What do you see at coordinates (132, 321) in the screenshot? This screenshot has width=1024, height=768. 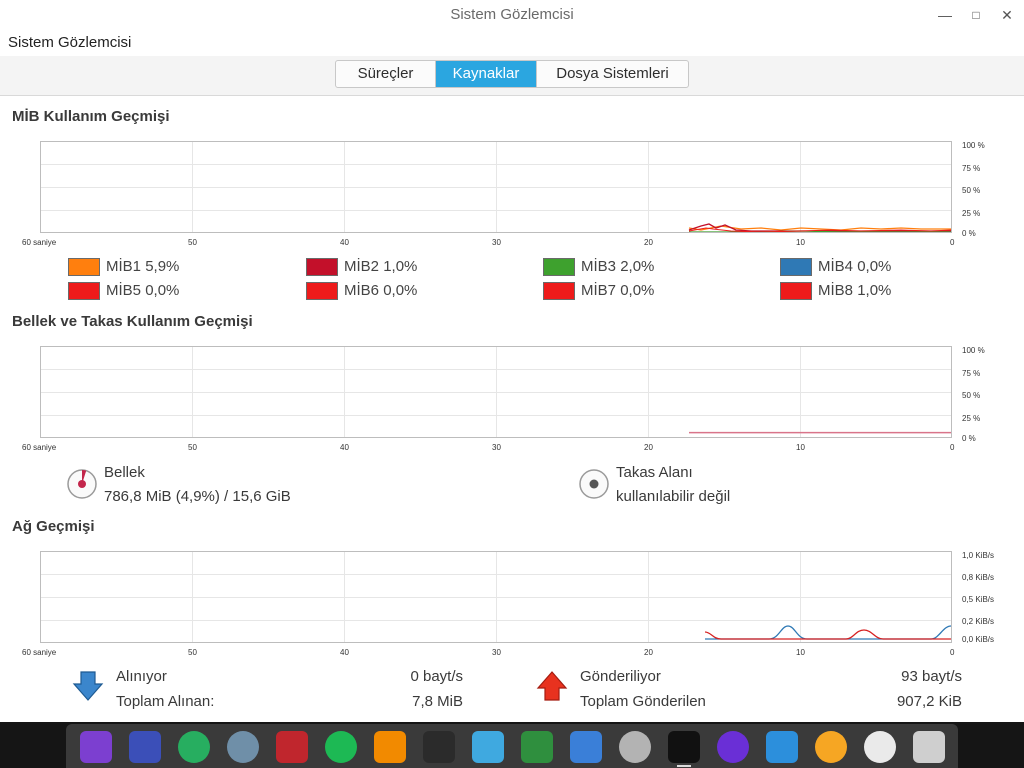 I see `memory-section-title: Bellek ve Takas Kullanım Geçmişi` at bounding box center [132, 321].